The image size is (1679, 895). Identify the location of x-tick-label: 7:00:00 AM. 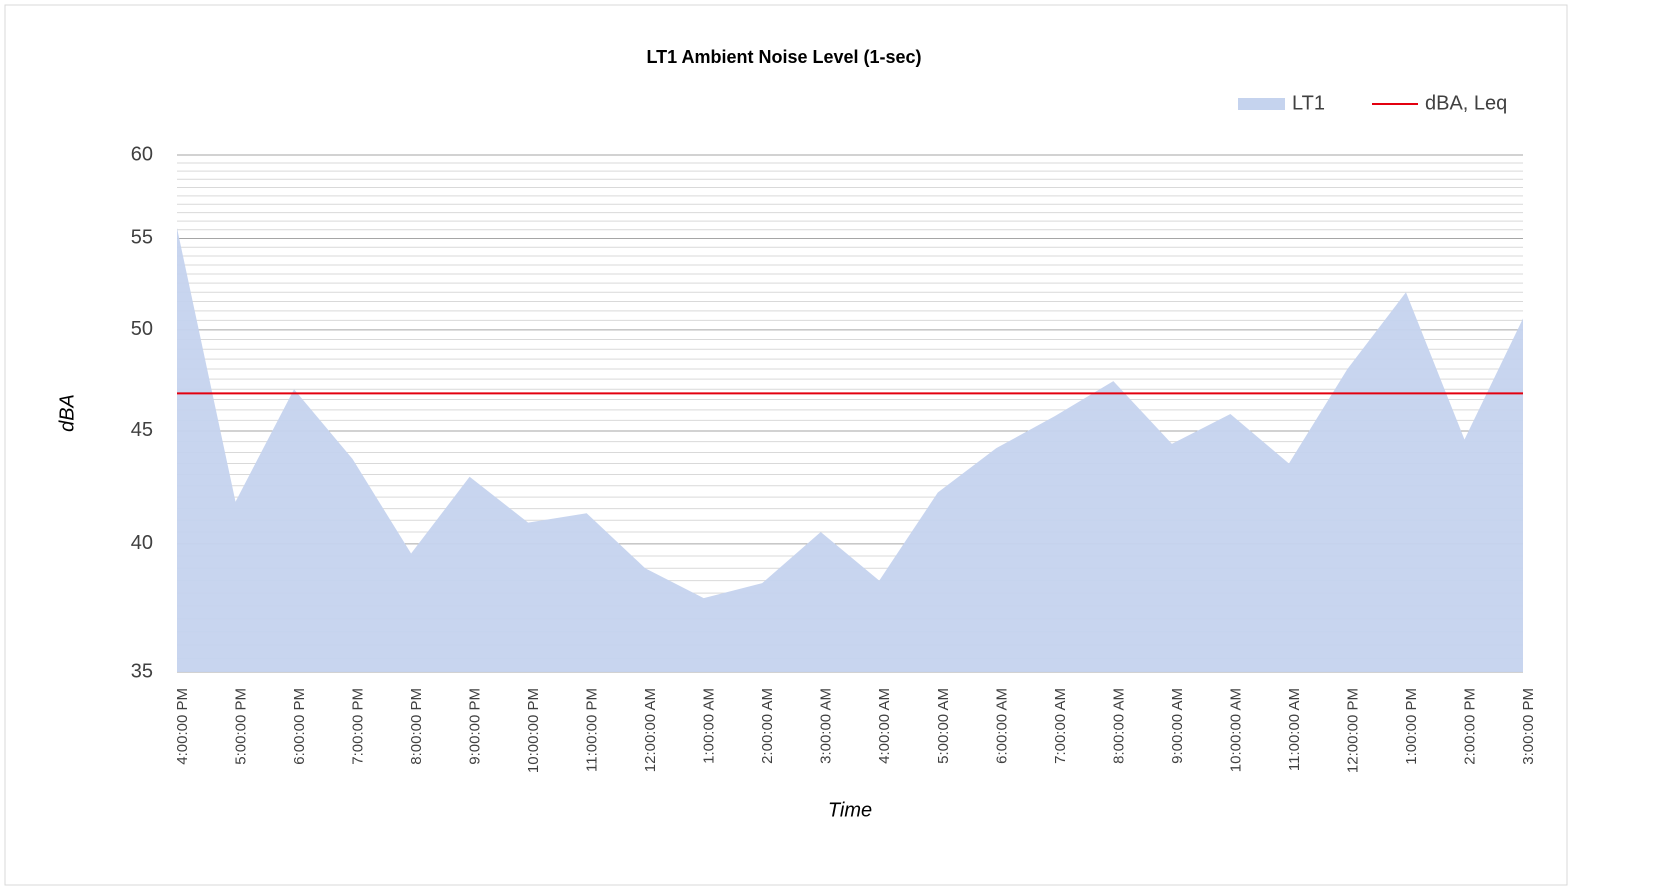
(1060, 726).